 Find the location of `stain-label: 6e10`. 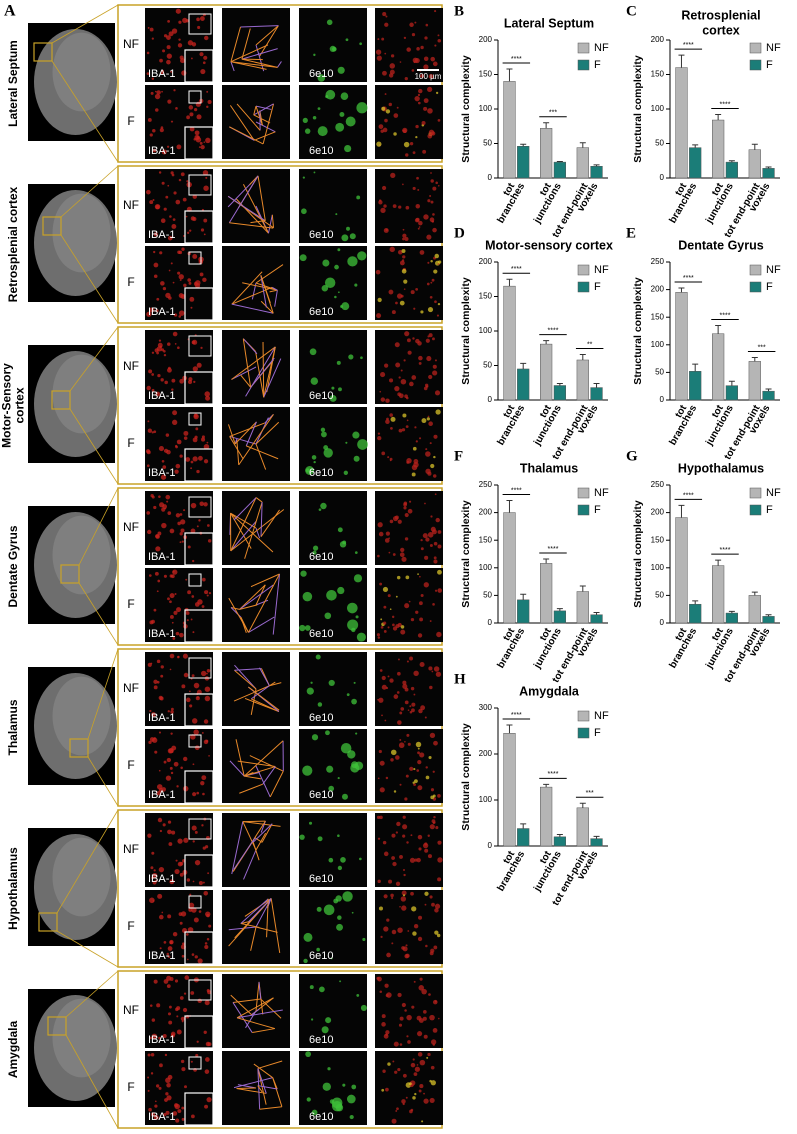

stain-label: 6e10 is located at coordinates (321, 74).